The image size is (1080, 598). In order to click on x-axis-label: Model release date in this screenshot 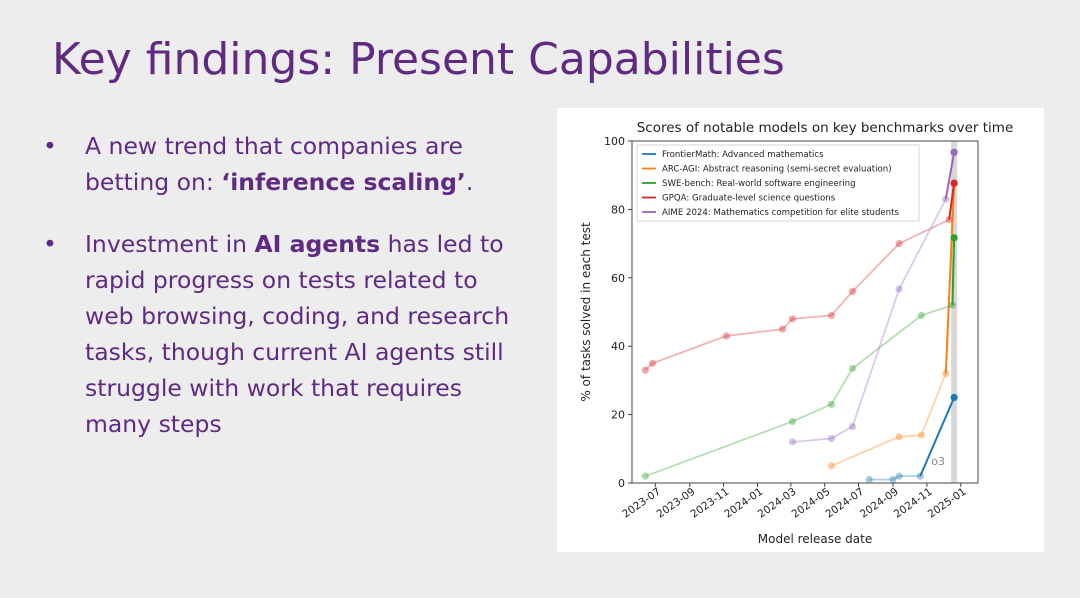, I will do `click(815, 539)`.